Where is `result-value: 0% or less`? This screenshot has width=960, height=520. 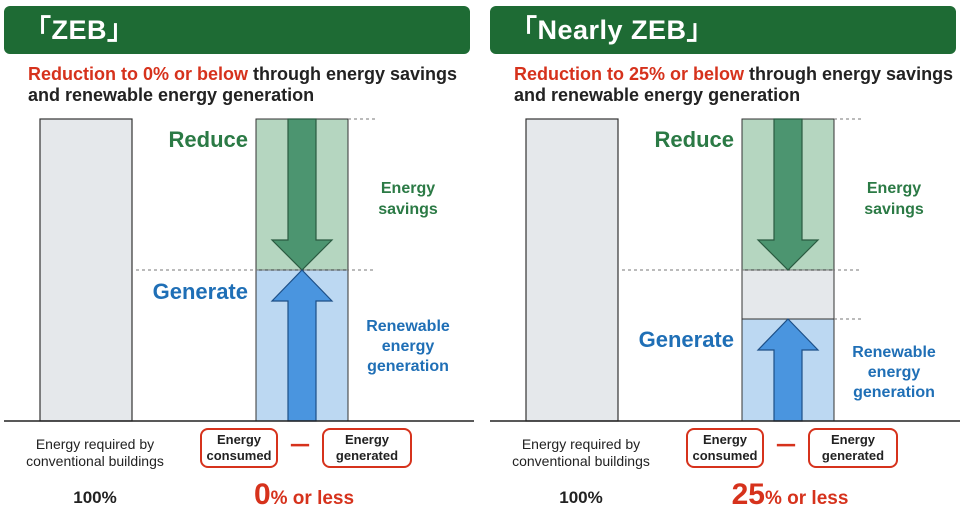
result-value: 0% or less is located at coordinates (304, 495).